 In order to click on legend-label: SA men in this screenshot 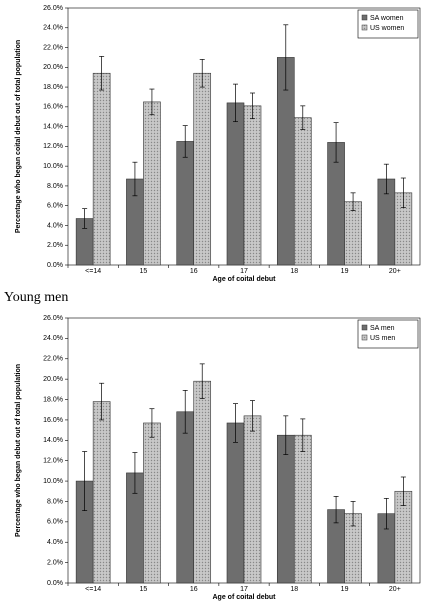, I will do `click(382, 328)`.